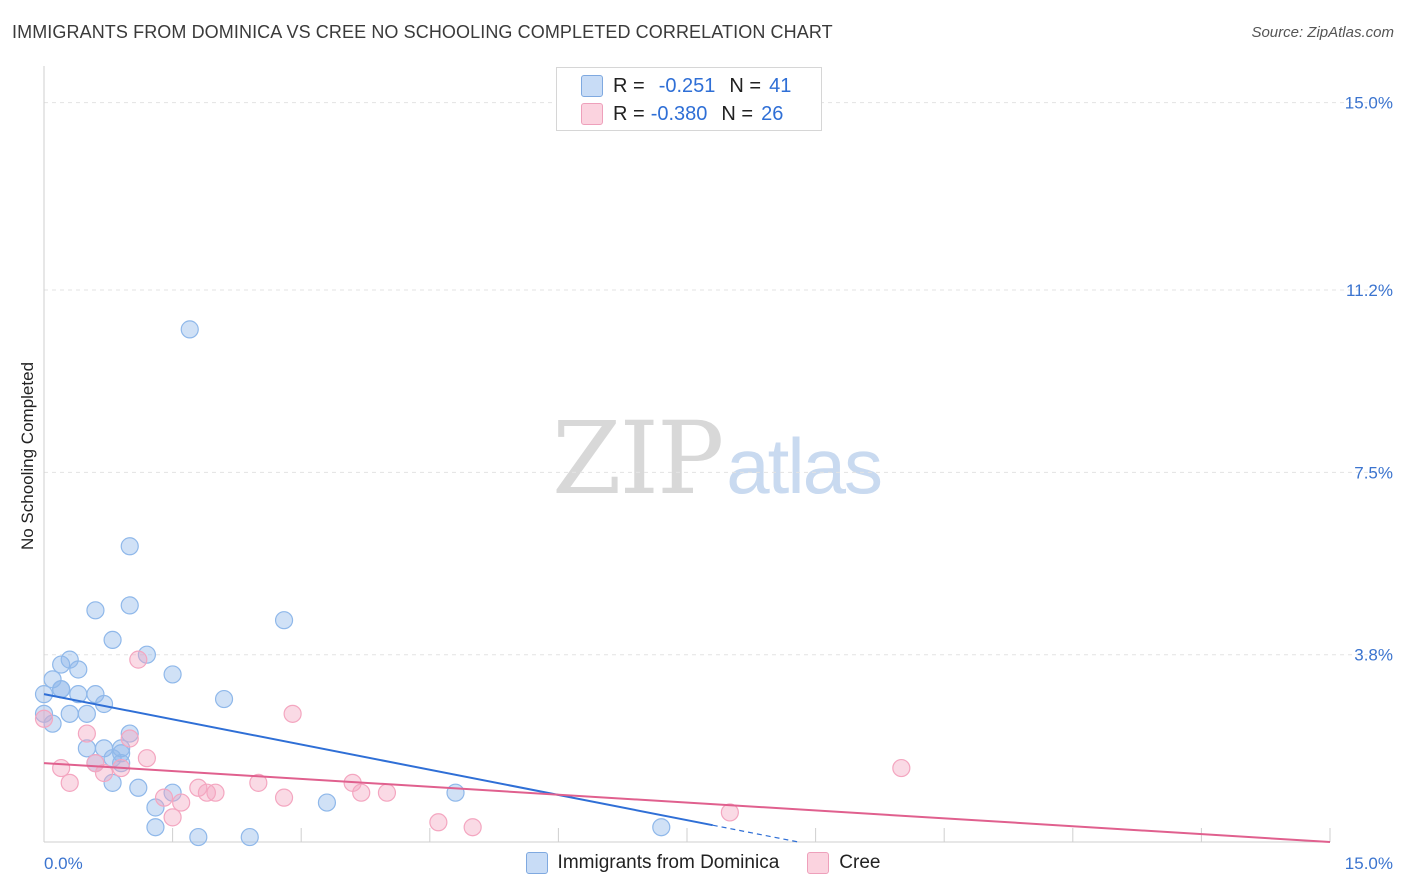 This screenshot has height=892, width=1406. Describe the element at coordinates (63, 863) in the screenshot. I see `x-tick-label: 0.0%` at that location.